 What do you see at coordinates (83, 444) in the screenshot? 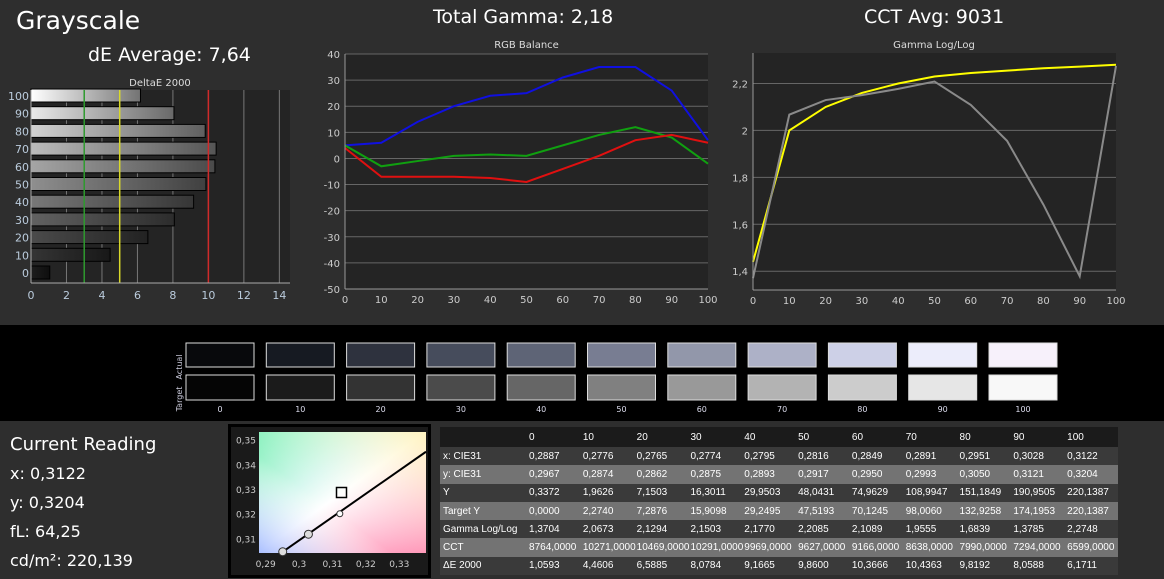
I see `current-reading-title: Current Reading` at bounding box center [83, 444].